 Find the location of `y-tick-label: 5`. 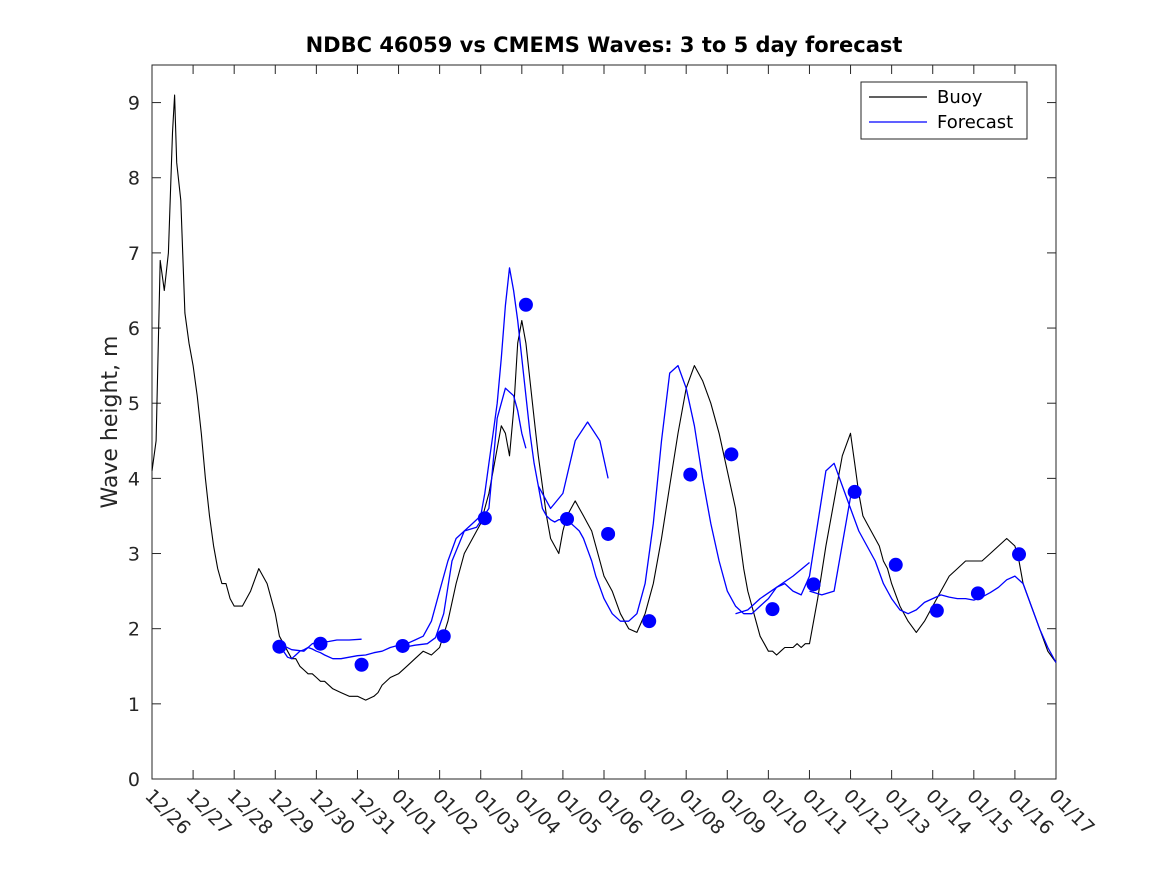

y-tick-label: 5 is located at coordinates (134, 404).